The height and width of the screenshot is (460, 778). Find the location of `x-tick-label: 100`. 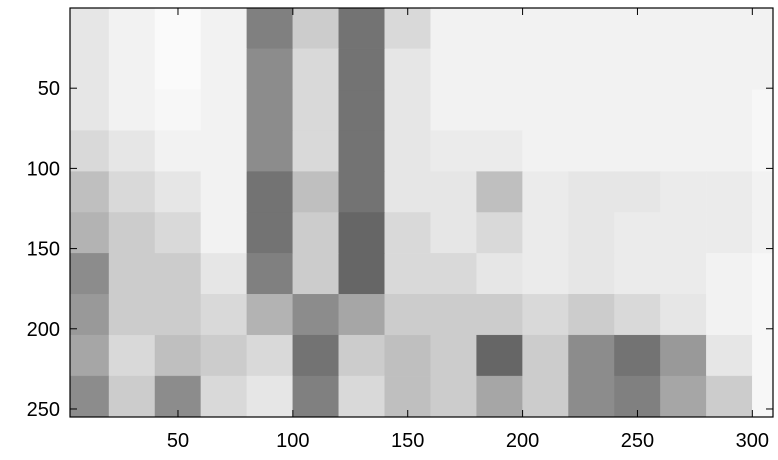

x-tick-label: 100 is located at coordinates (292, 441).